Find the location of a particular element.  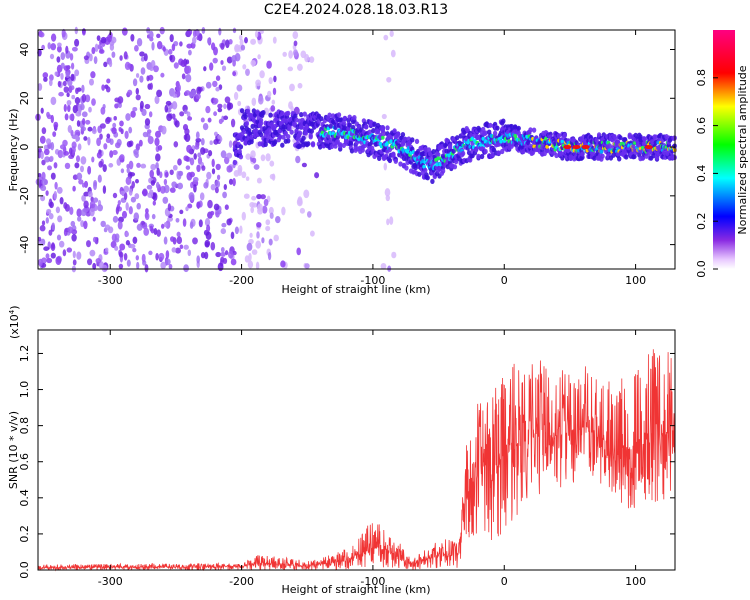

spectrogram-band-peak is located at coordinates (438, 158).